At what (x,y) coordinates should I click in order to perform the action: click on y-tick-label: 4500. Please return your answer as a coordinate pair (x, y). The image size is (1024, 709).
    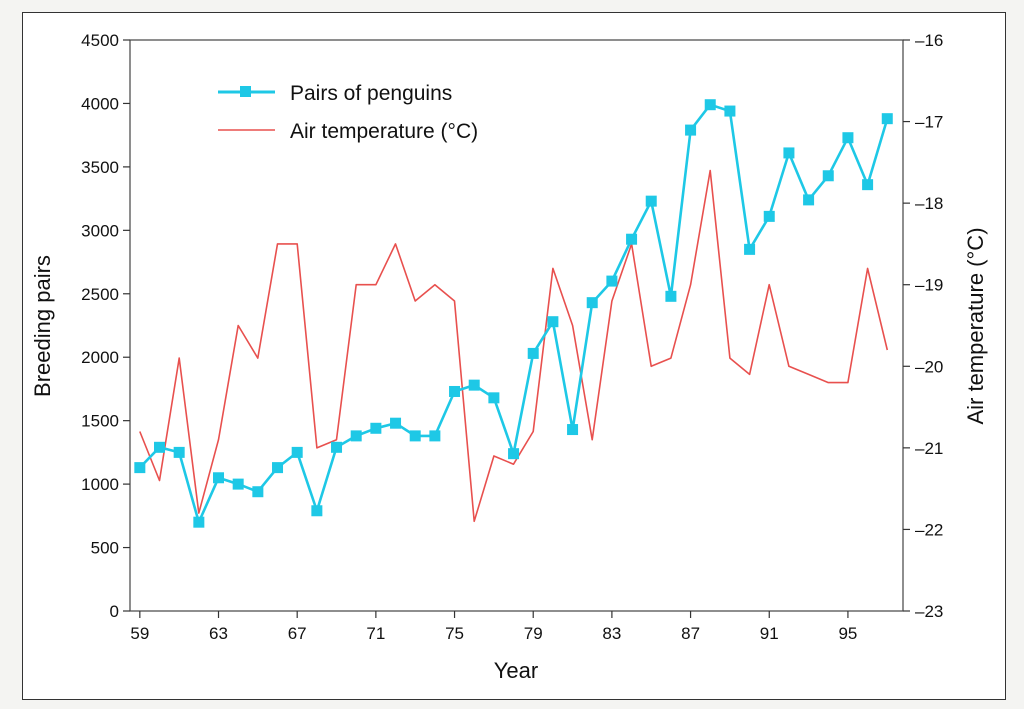
    Looking at the image, I should click on (100, 40).